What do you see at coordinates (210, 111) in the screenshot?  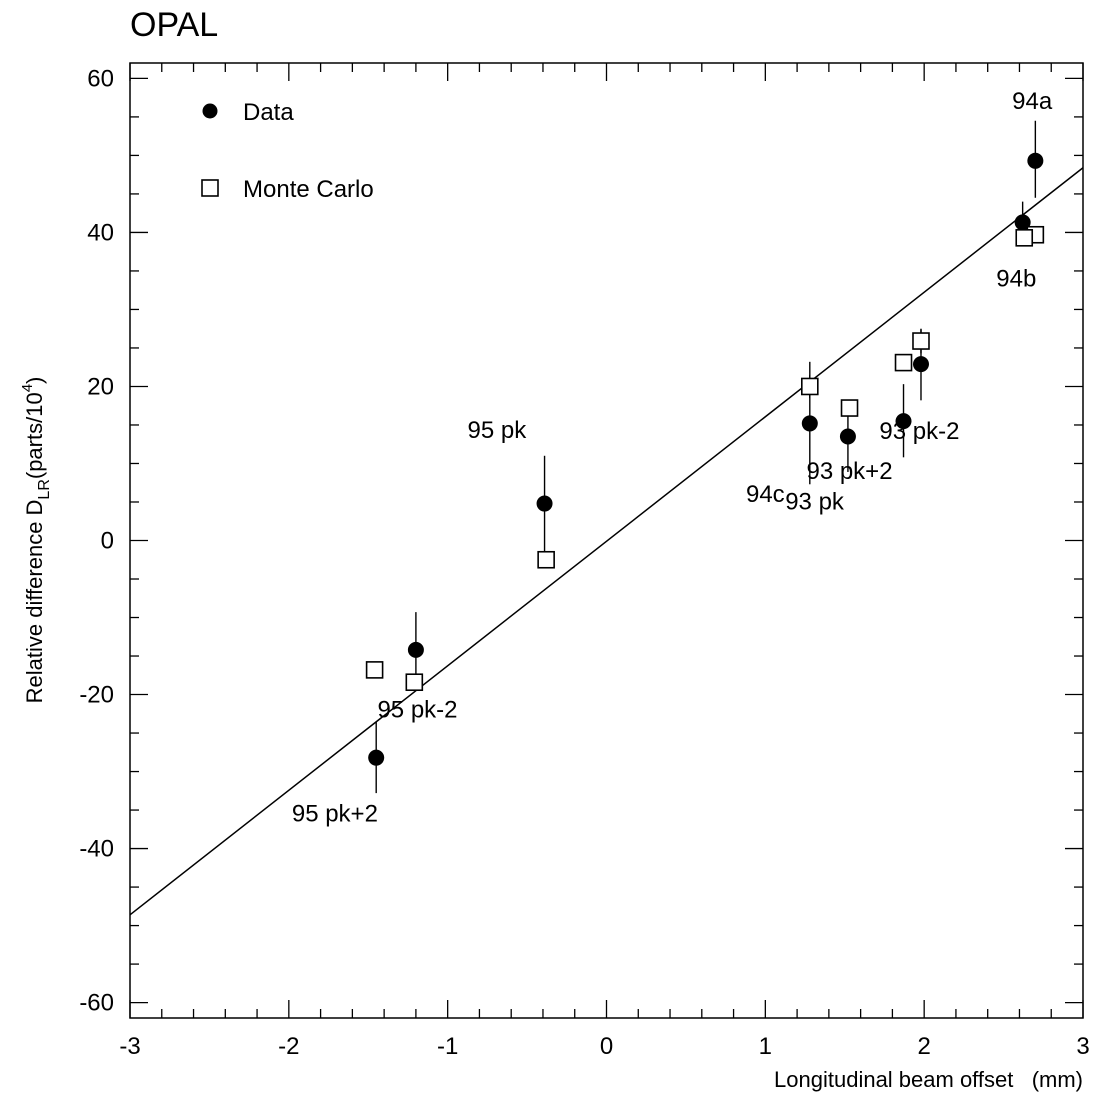 I see `legend-data-marker` at bounding box center [210, 111].